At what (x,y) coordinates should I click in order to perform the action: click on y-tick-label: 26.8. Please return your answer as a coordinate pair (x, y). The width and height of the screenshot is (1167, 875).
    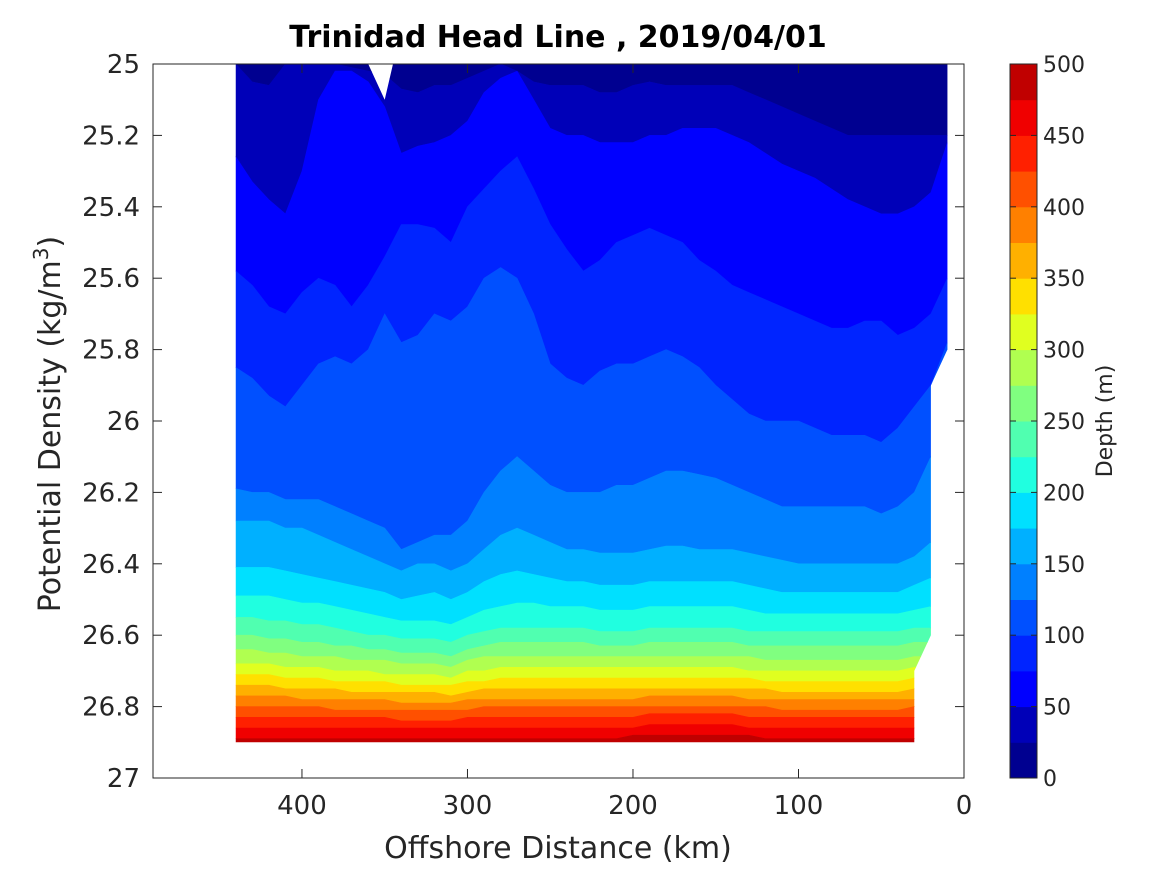
    Looking at the image, I should click on (111, 708).